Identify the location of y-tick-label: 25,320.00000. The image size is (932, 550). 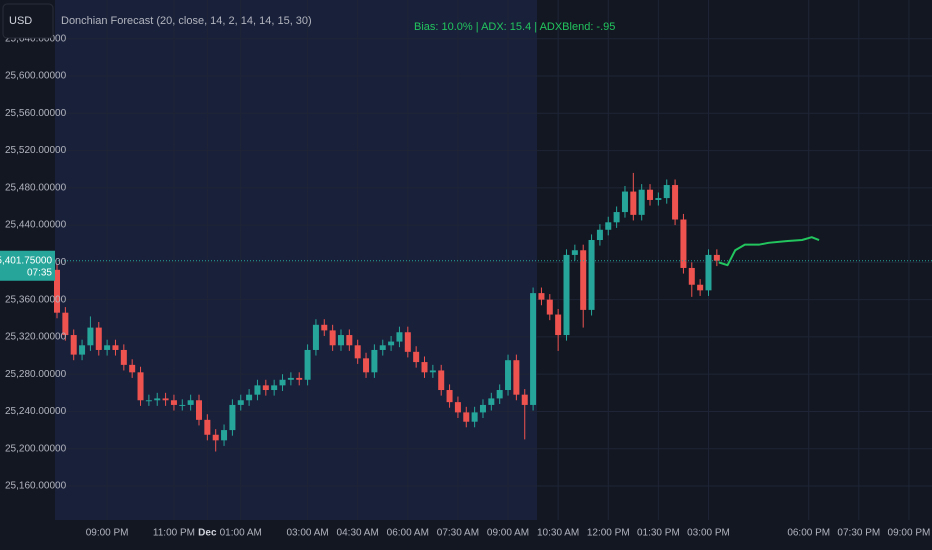
(36, 337).